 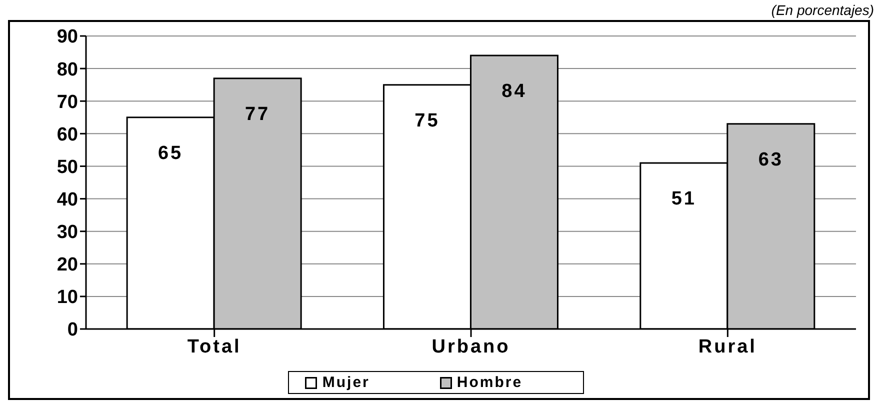 I want to click on x-tick-label: Urbano, so click(x=471, y=347).